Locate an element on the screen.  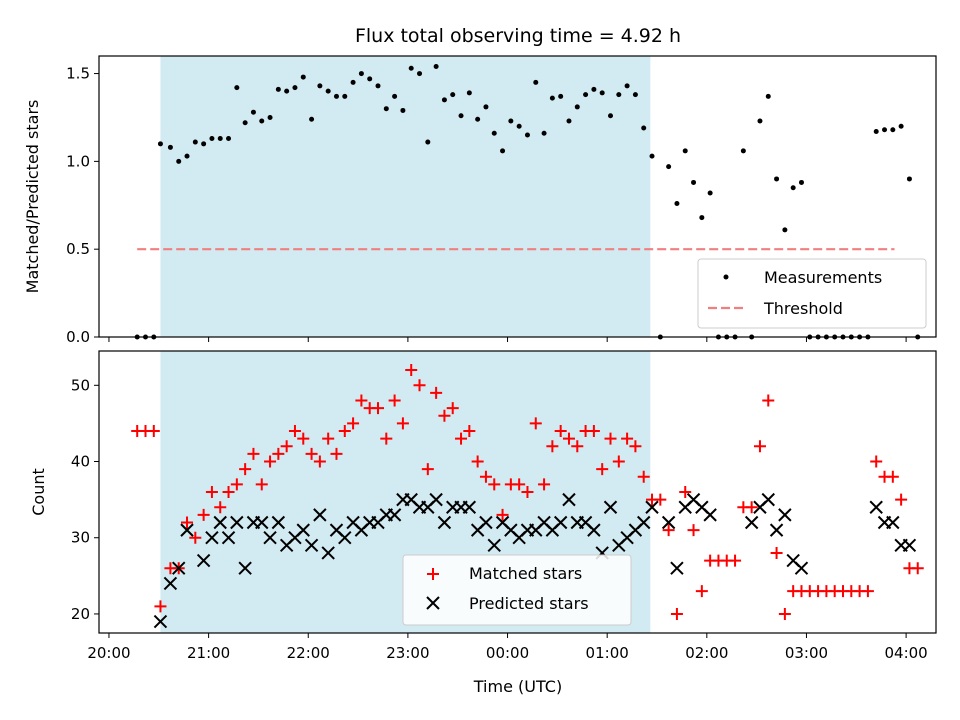
y-tick-label: 0.5 is located at coordinates (78, 249).